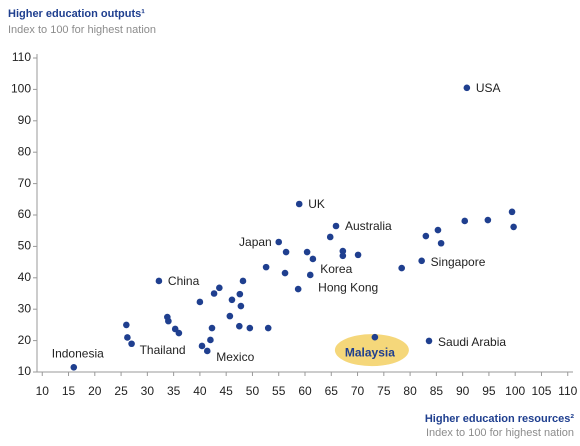 The width and height of the screenshot is (580, 446). What do you see at coordinates (121, 391) in the screenshot?
I see `x-tick-label: 25` at bounding box center [121, 391].